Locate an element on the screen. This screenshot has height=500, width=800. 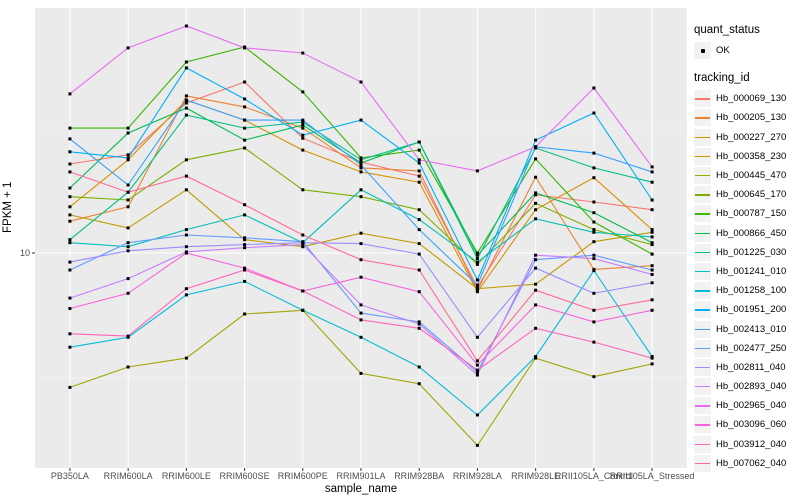
legend-item-label: Hb_001225_030 is located at coordinates (751, 252).